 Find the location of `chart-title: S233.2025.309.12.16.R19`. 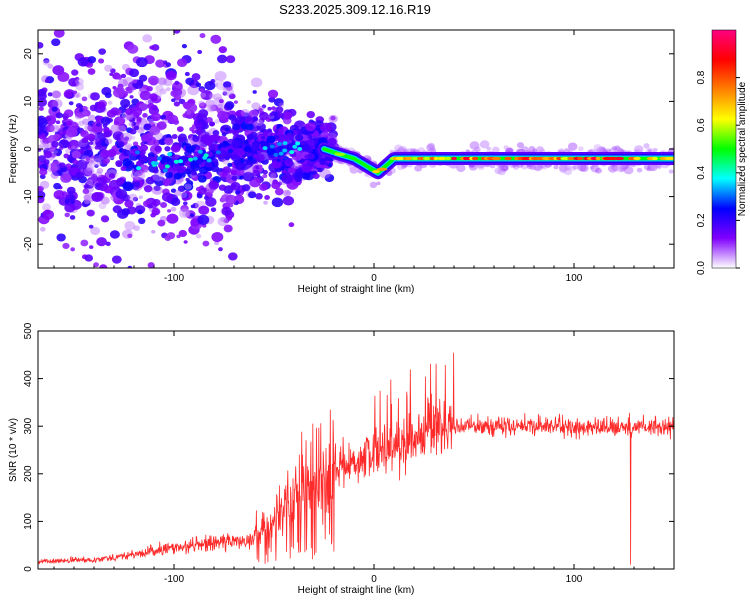

chart-title: S233.2025.309.12.16.R19 is located at coordinates (355, 9).